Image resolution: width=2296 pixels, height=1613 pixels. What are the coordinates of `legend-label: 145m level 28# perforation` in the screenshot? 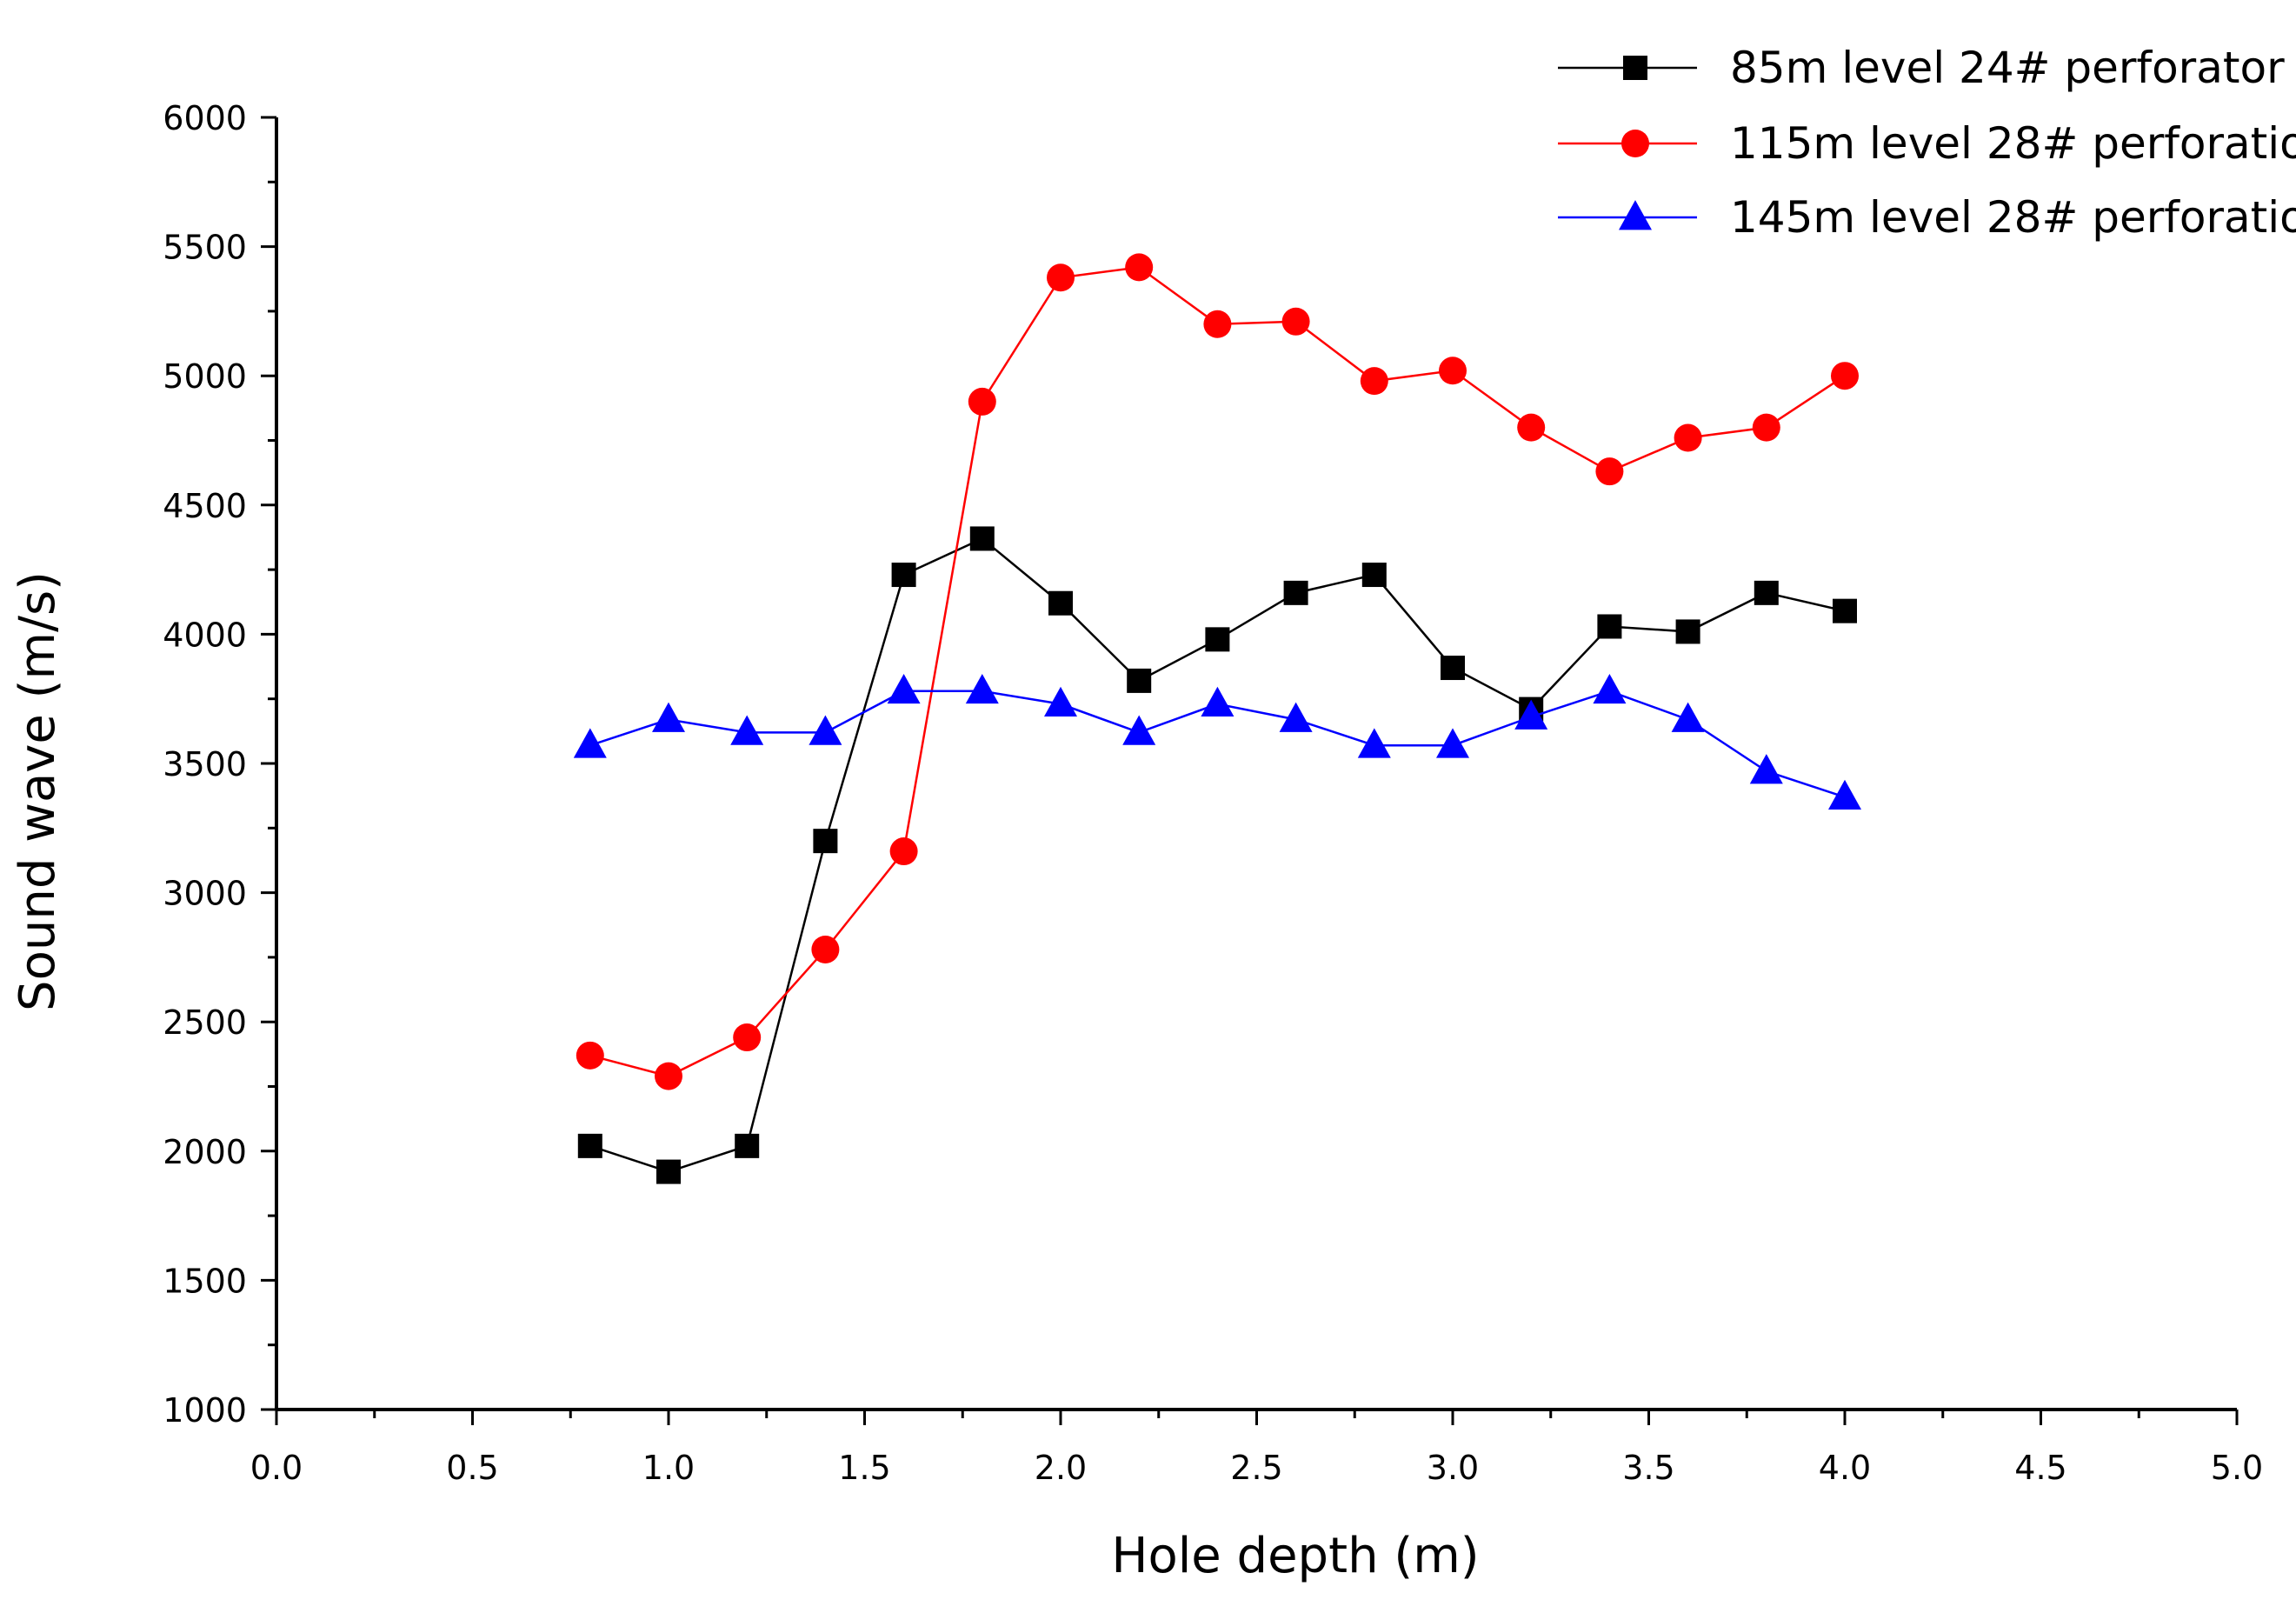 It's located at (2013, 217).